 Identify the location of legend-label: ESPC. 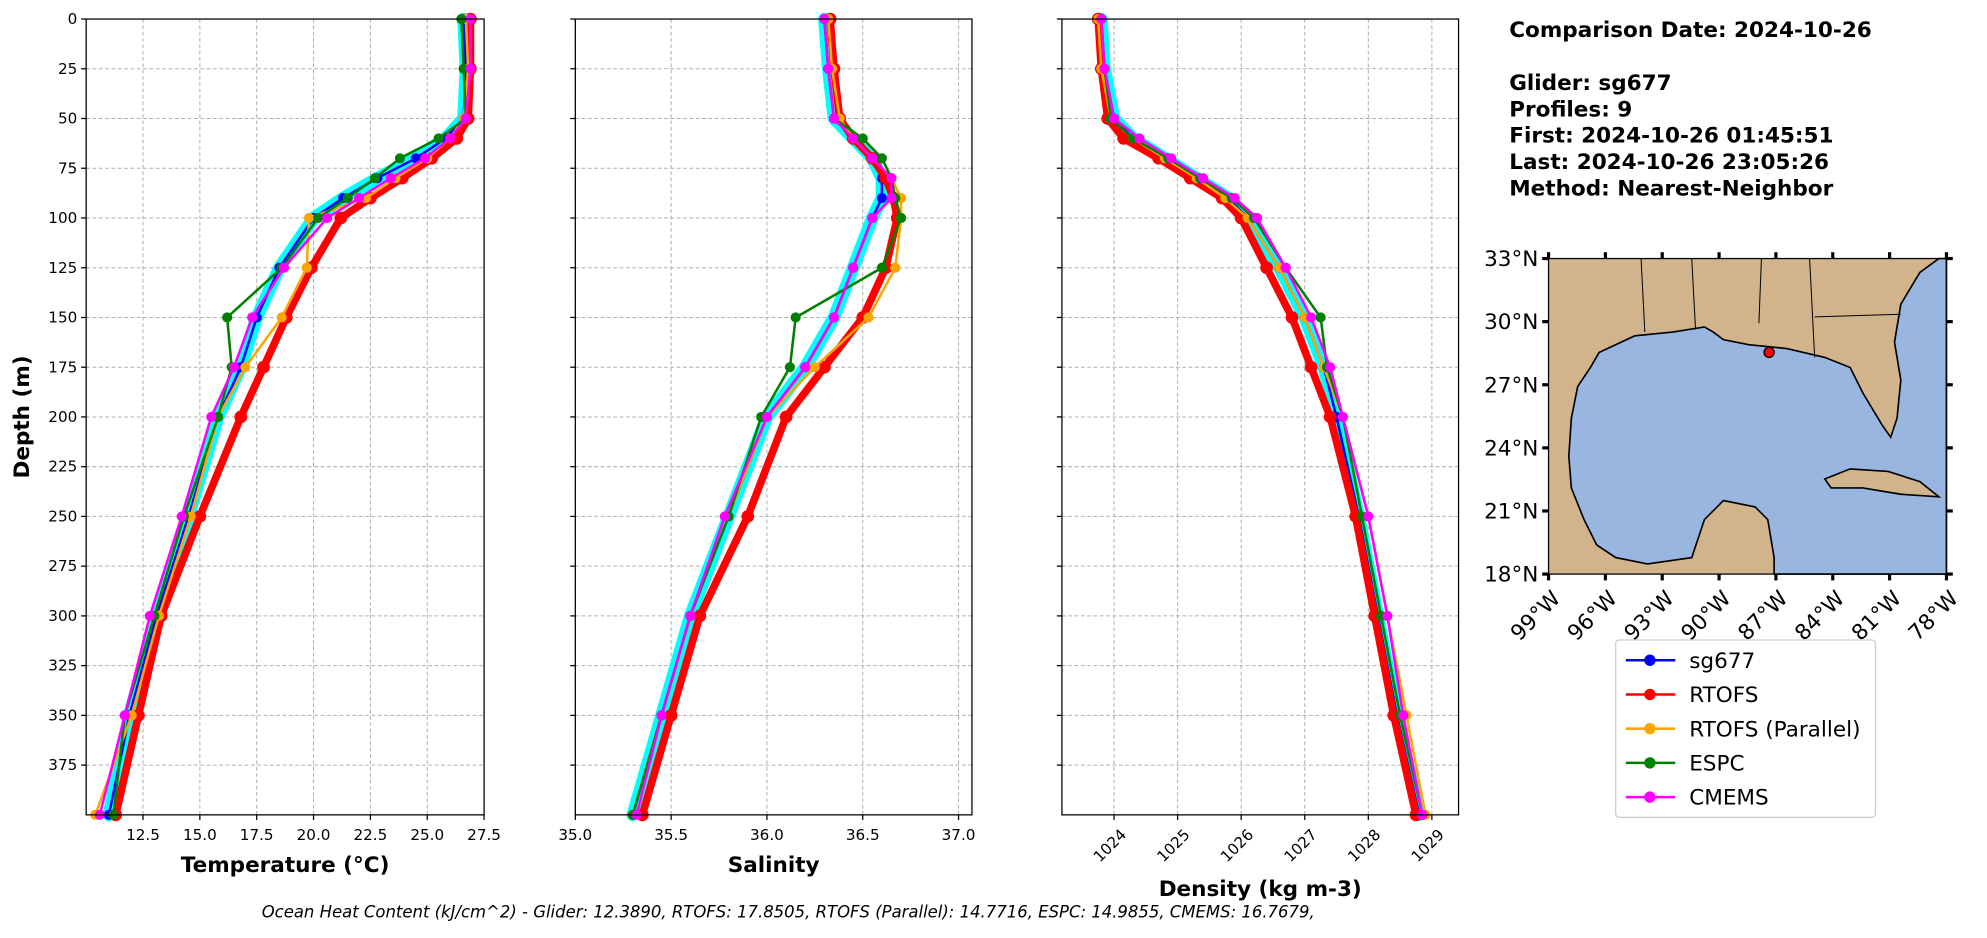
(1716, 763).